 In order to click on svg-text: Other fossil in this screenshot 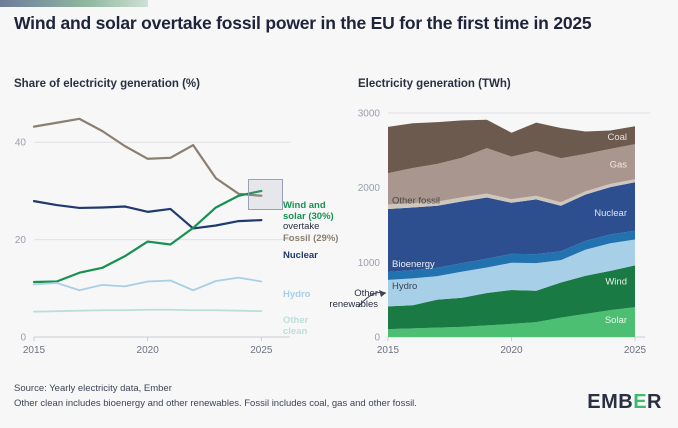, I will do `click(416, 200)`.